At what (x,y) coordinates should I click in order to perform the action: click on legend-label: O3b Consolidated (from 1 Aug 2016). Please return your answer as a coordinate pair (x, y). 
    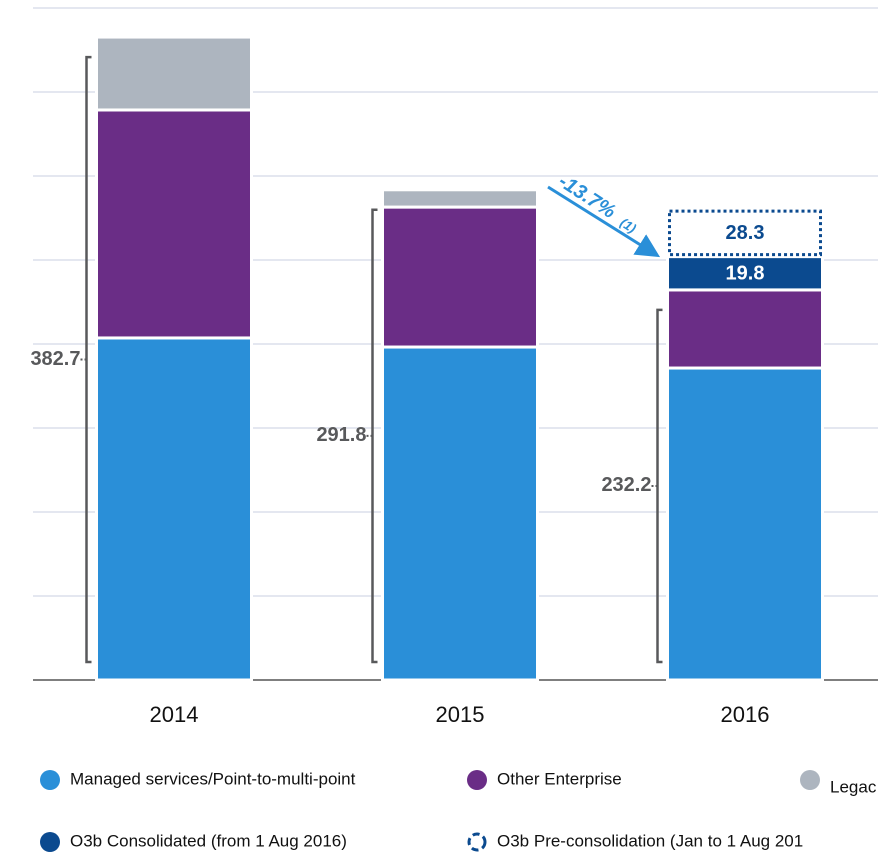
    Looking at the image, I should click on (208, 840).